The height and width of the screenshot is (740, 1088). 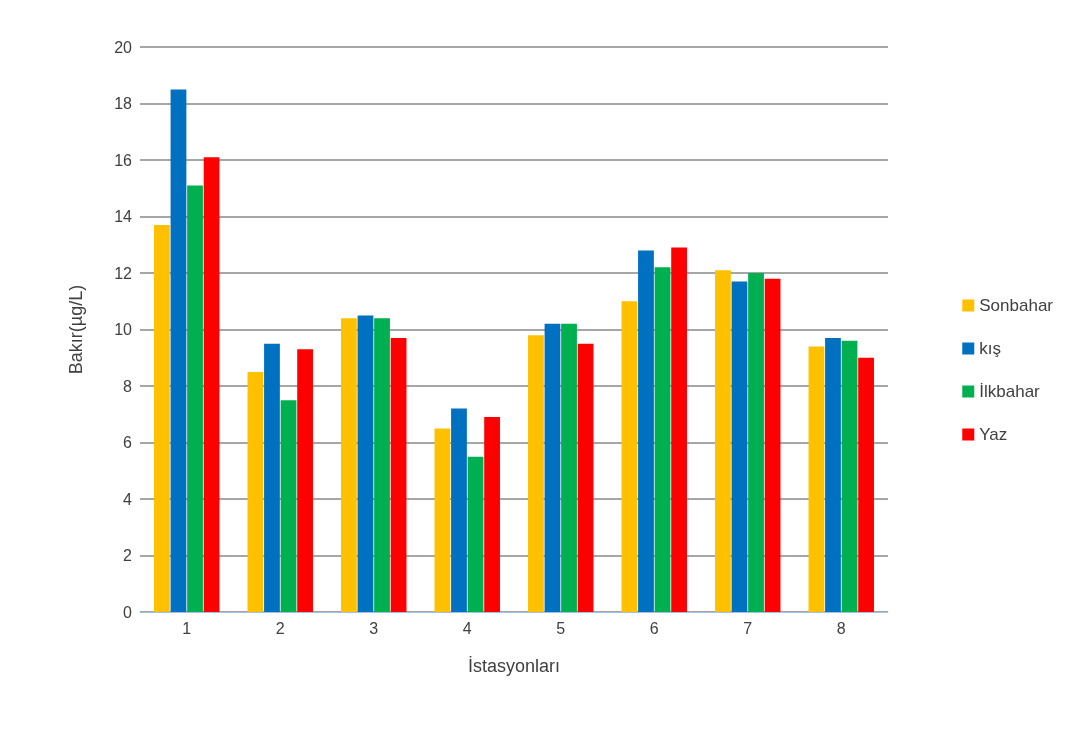 What do you see at coordinates (1010, 391) in the screenshot?
I see `legend-label: İlkbahar` at bounding box center [1010, 391].